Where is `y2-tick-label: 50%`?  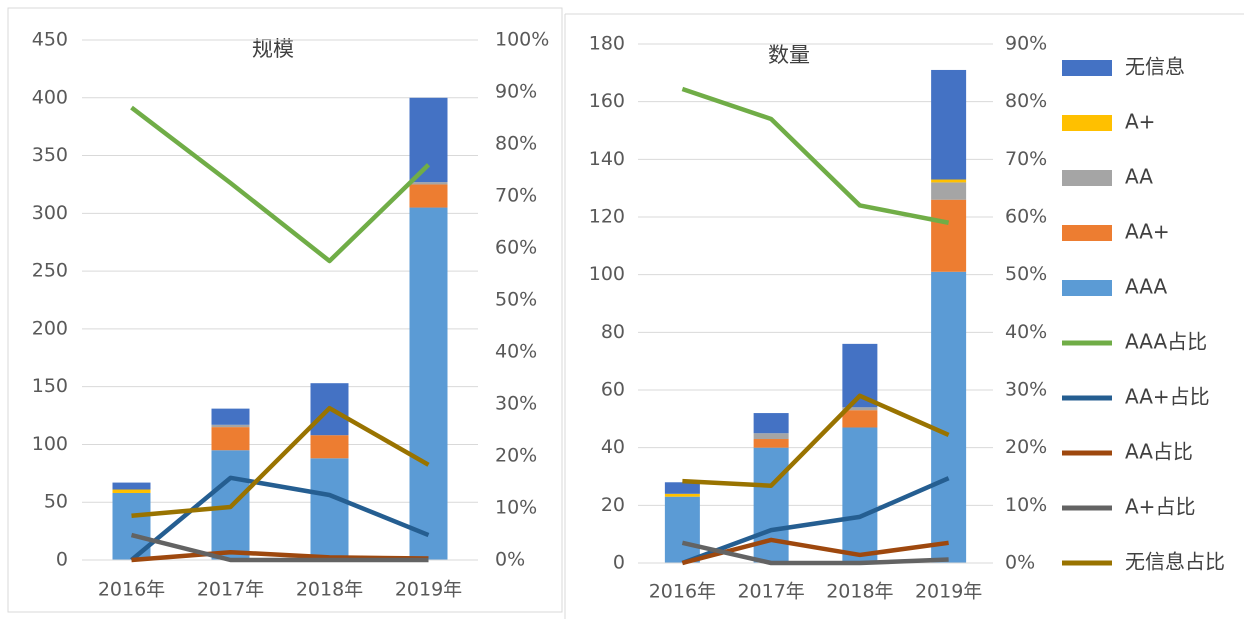
y2-tick-label: 50% is located at coordinates (1026, 274).